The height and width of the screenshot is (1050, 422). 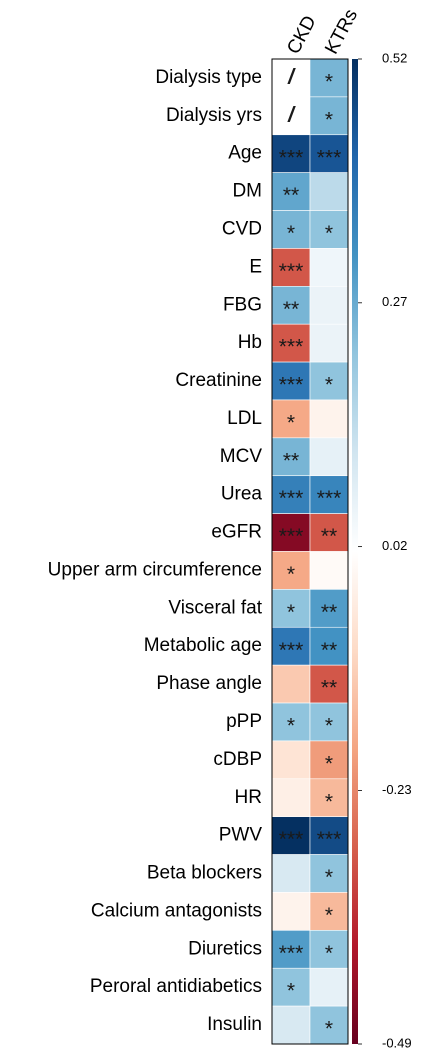 I want to click on row-label: Age, so click(x=245, y=153).